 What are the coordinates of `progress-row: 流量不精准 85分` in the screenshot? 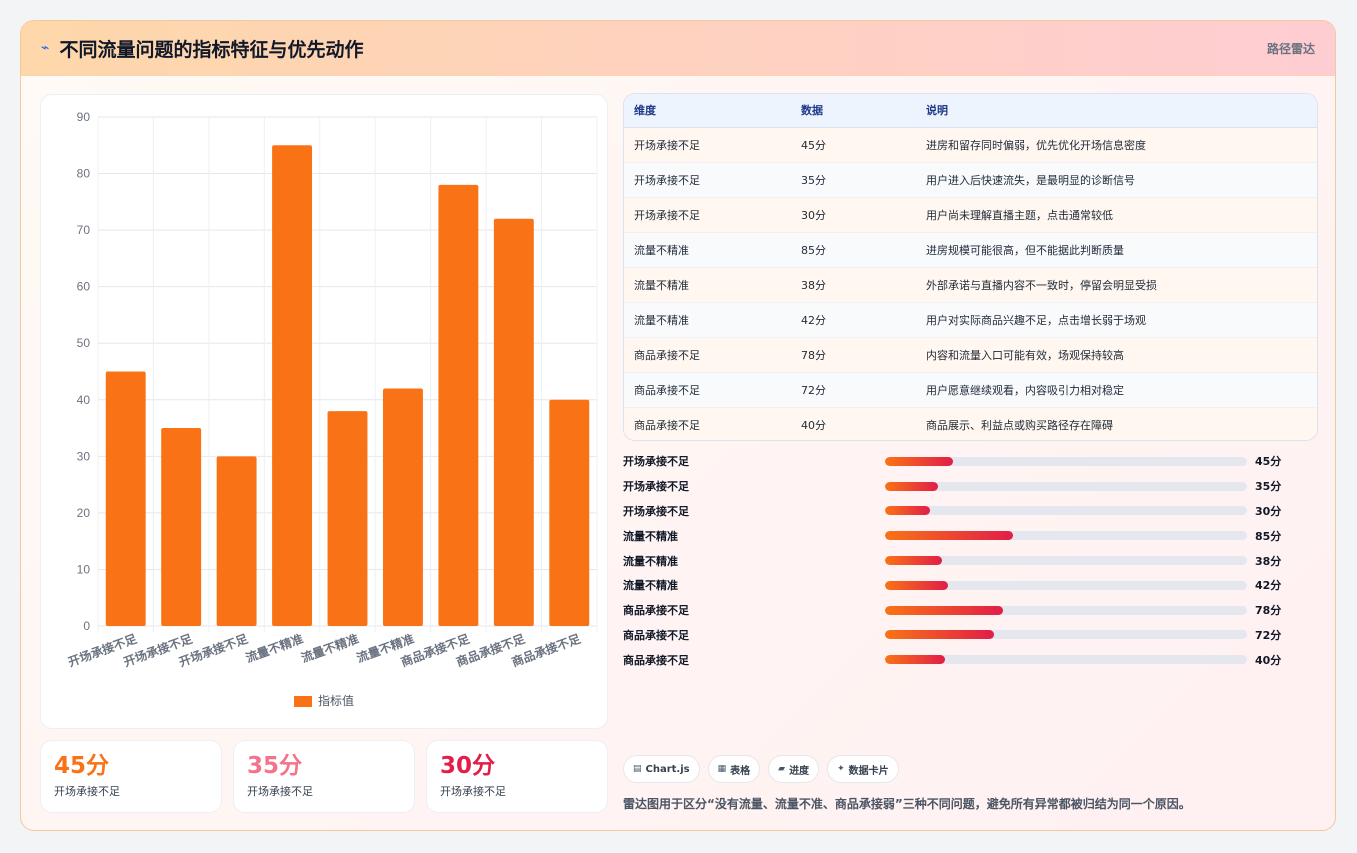 It's located at (963, 535).